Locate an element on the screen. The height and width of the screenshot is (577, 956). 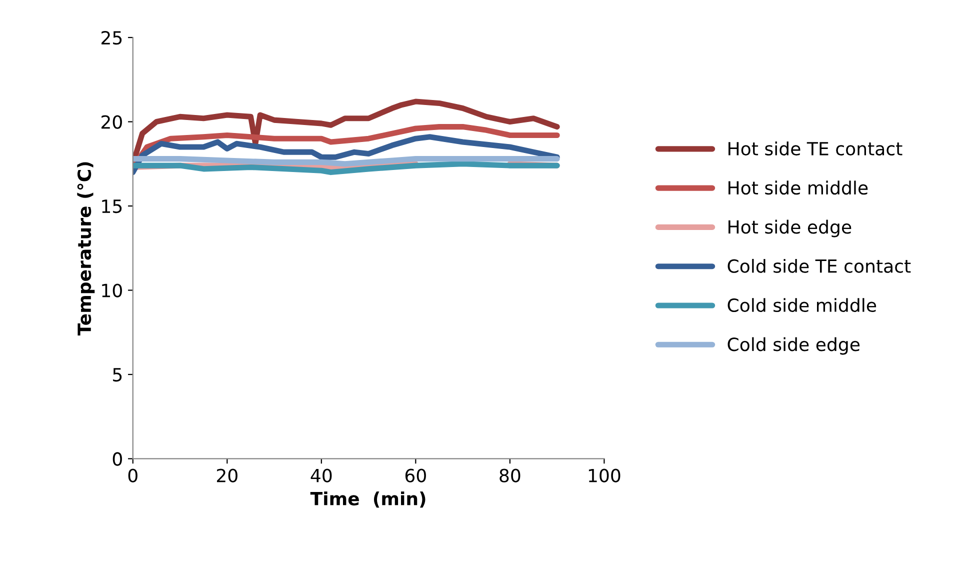
x-tick-label: 100 is located at coordinates (604, 475).